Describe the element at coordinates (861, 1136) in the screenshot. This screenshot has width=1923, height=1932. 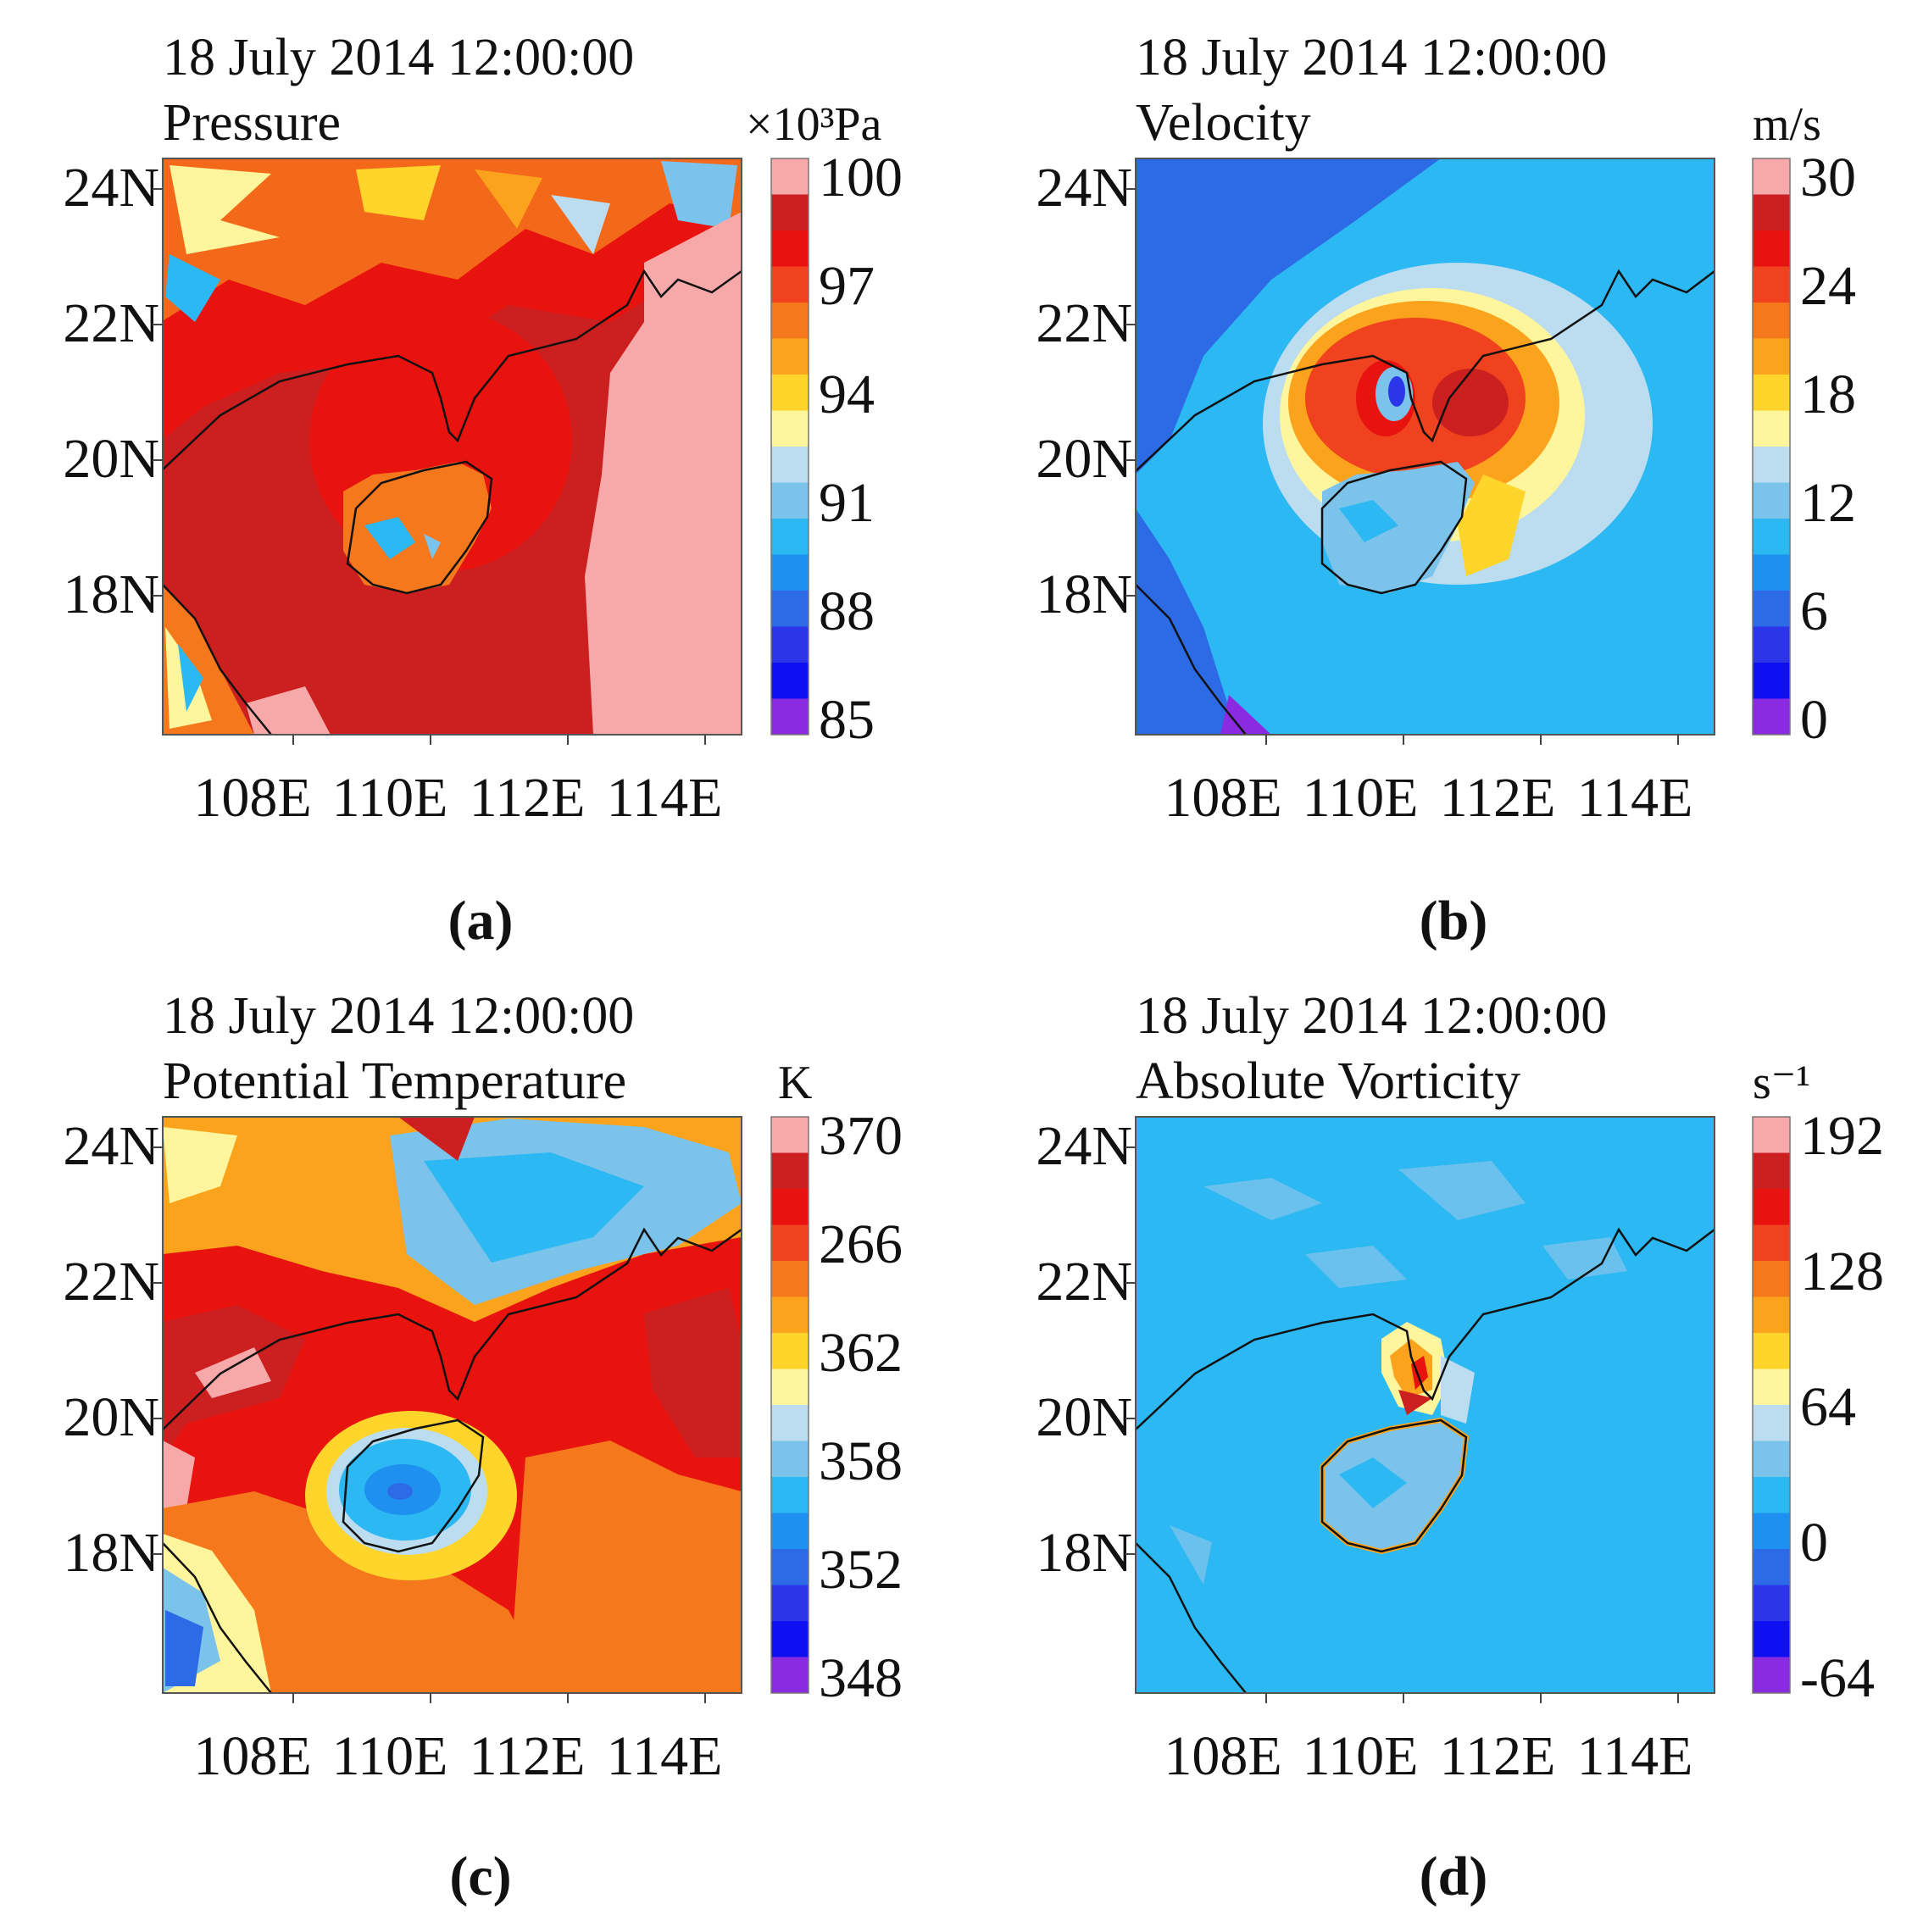
I see `colorbar-tick-label: 370` at that location.